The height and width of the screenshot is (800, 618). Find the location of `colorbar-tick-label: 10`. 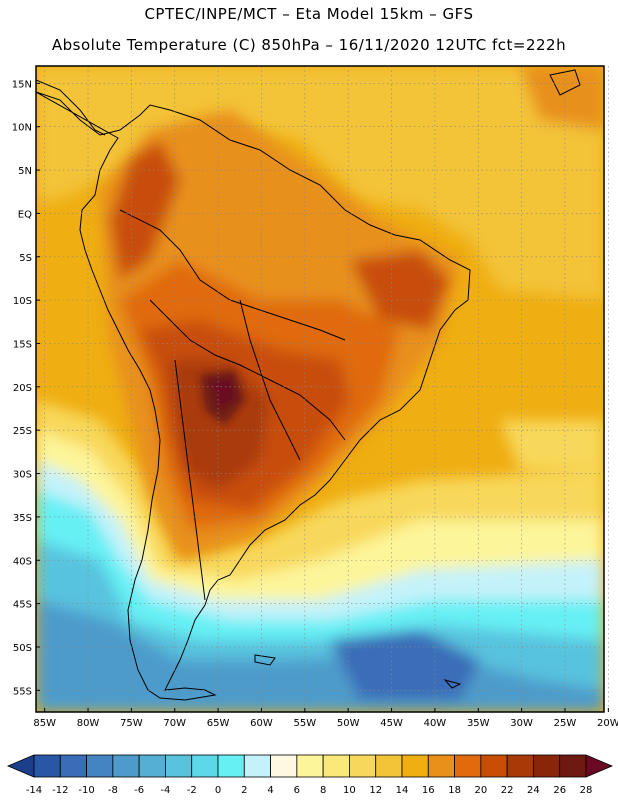

colorbar-tick-label: 10 is located at coordinates (349, 790).